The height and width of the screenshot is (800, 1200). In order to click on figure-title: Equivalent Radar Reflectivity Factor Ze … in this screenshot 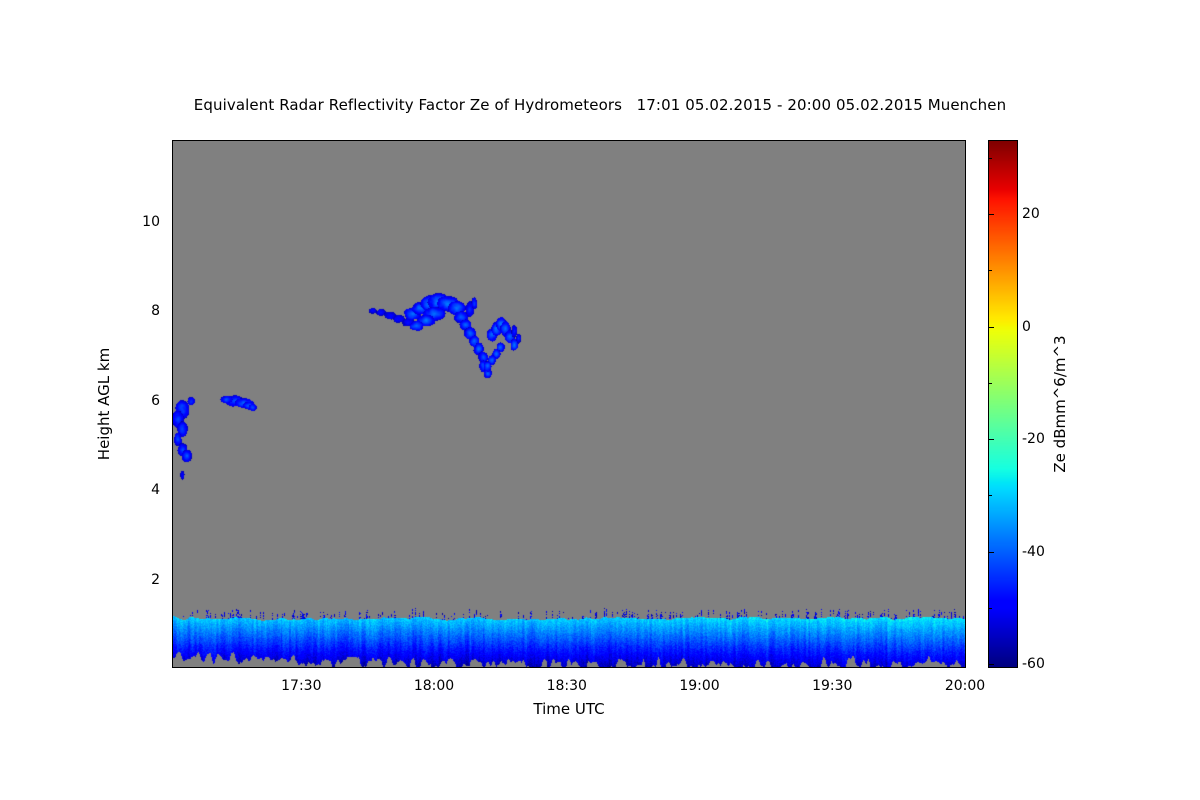, I will do `click(600, 105)`.